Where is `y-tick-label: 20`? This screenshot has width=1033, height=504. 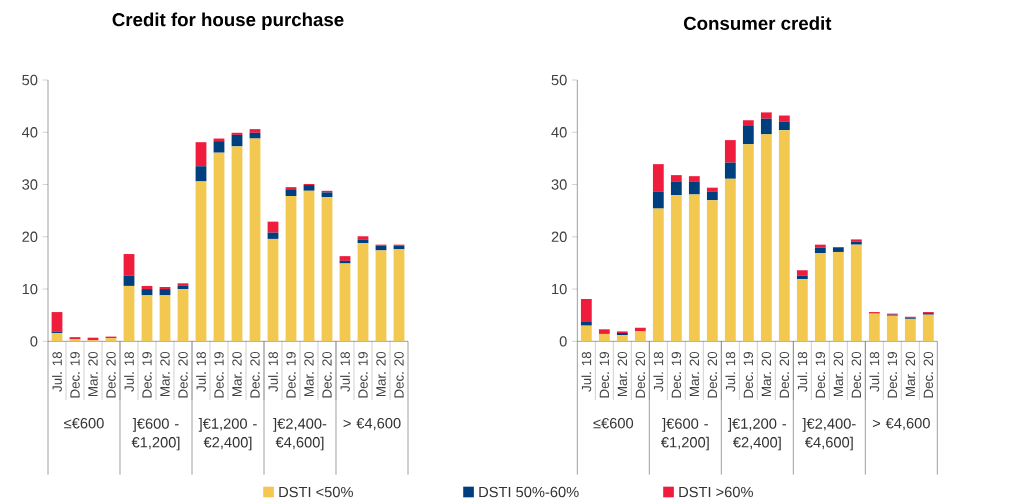 y-tick-label: 20 is located at coordinates (559, 236).